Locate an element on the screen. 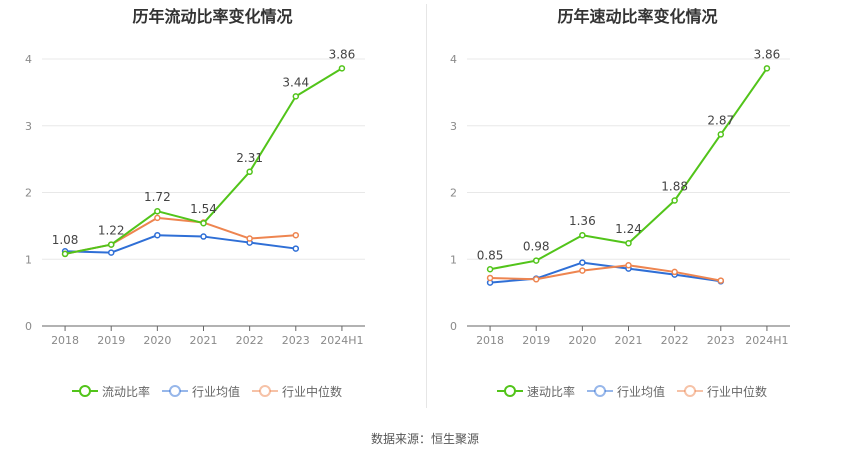  data-label: 3.44 is located at coordinates (295, 82).